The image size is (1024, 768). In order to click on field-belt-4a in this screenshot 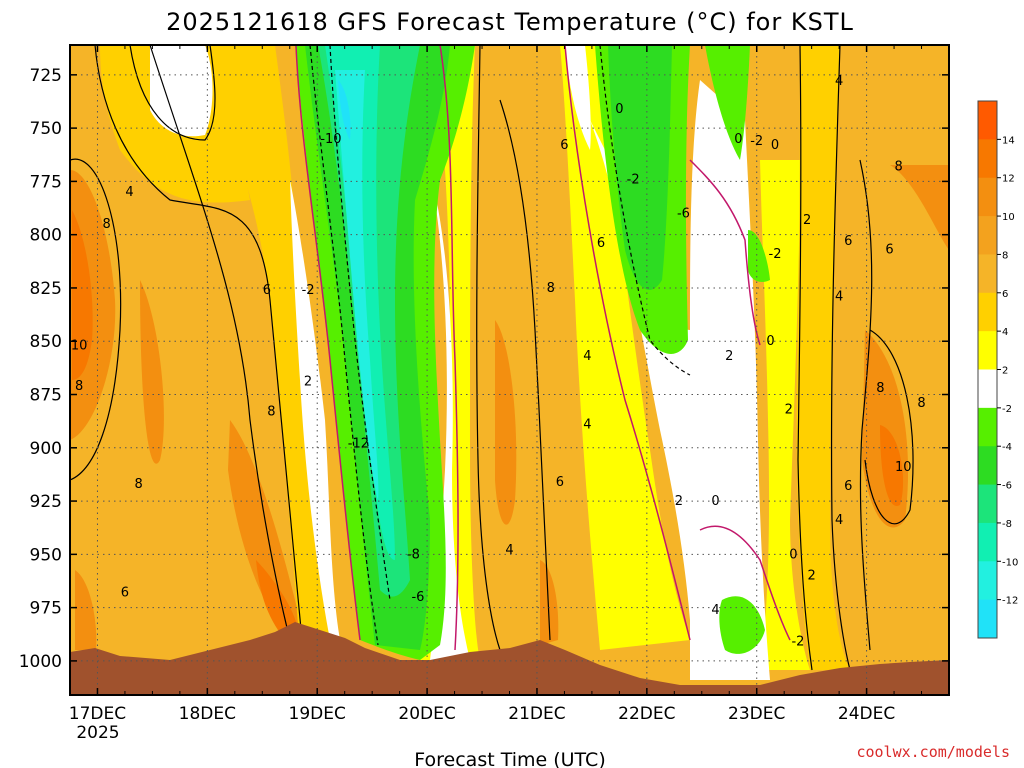, I will do `click(265, 347)`.